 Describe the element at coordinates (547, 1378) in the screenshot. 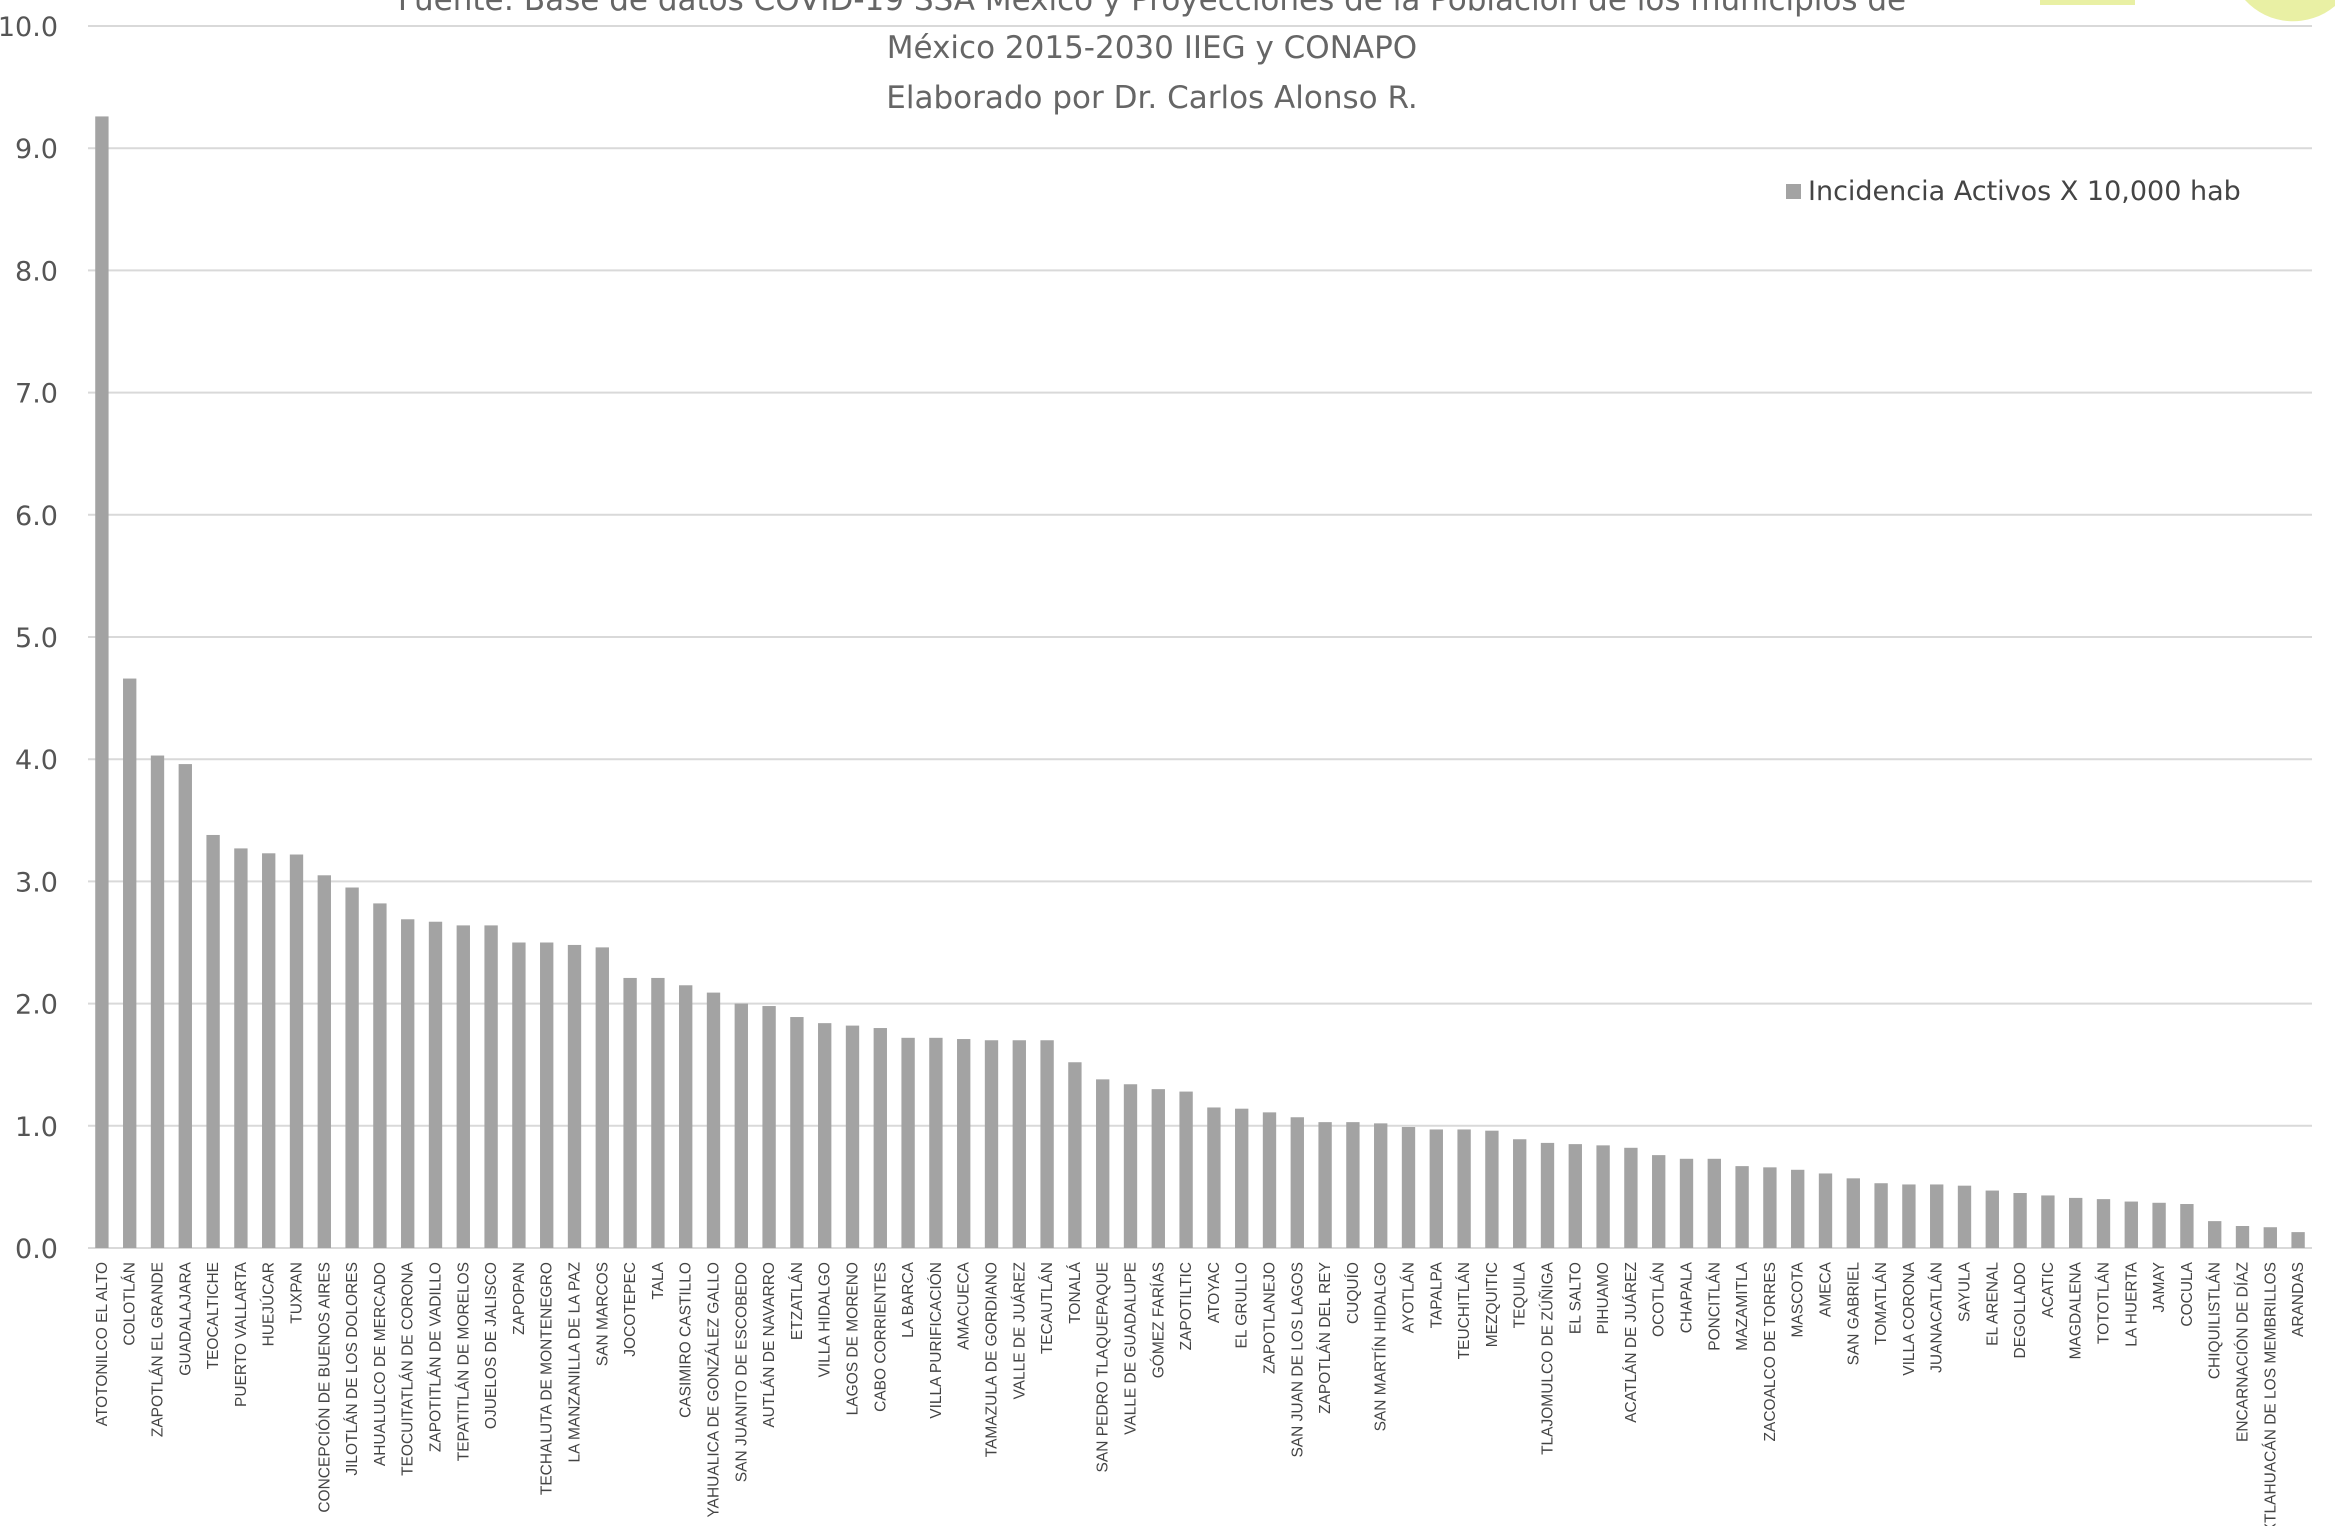

I see `x-tick-label: TECHALUTA DE MONTENEGRO` at that location.